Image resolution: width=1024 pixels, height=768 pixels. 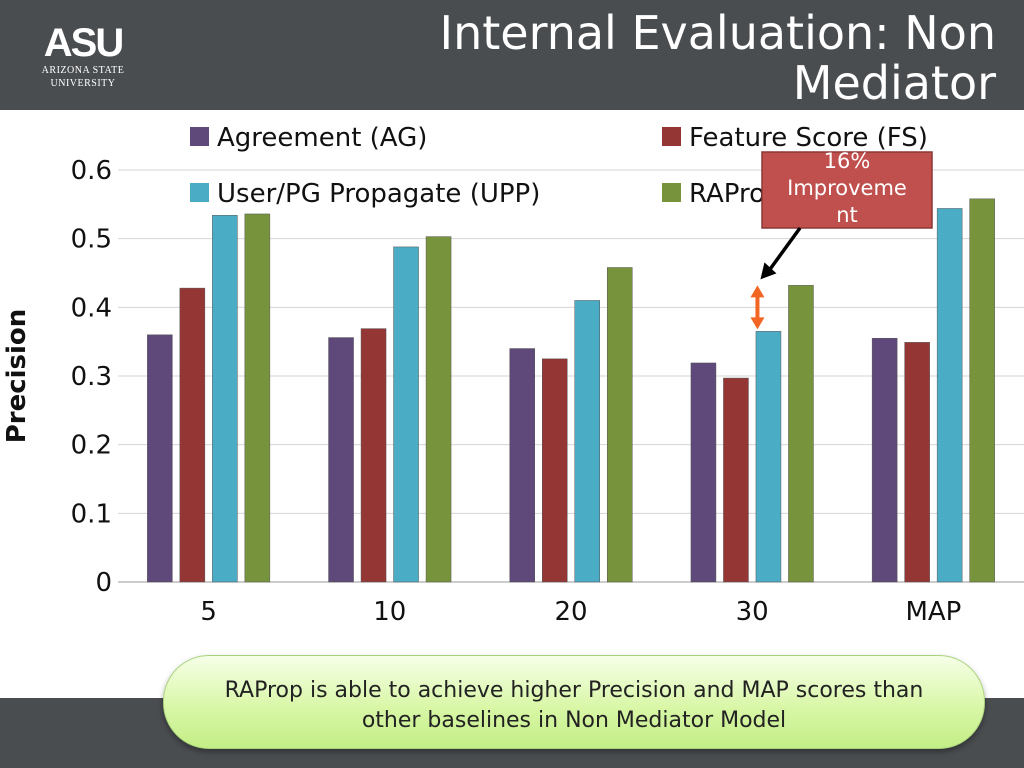 I want to click on x-tick-label: 5, so click(x=208, y=612).